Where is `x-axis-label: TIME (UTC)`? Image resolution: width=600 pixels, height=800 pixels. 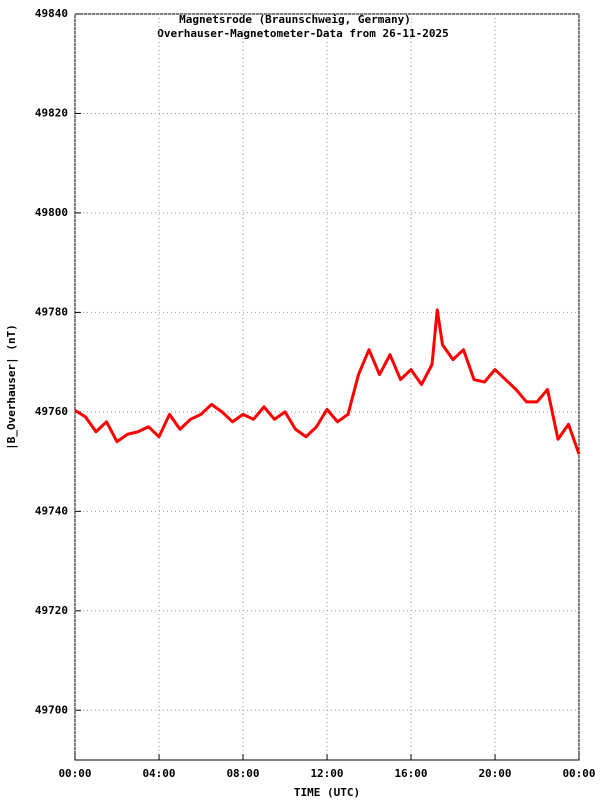 x-axis-label: TIME (UTC) is located at coordinates (327, 792).